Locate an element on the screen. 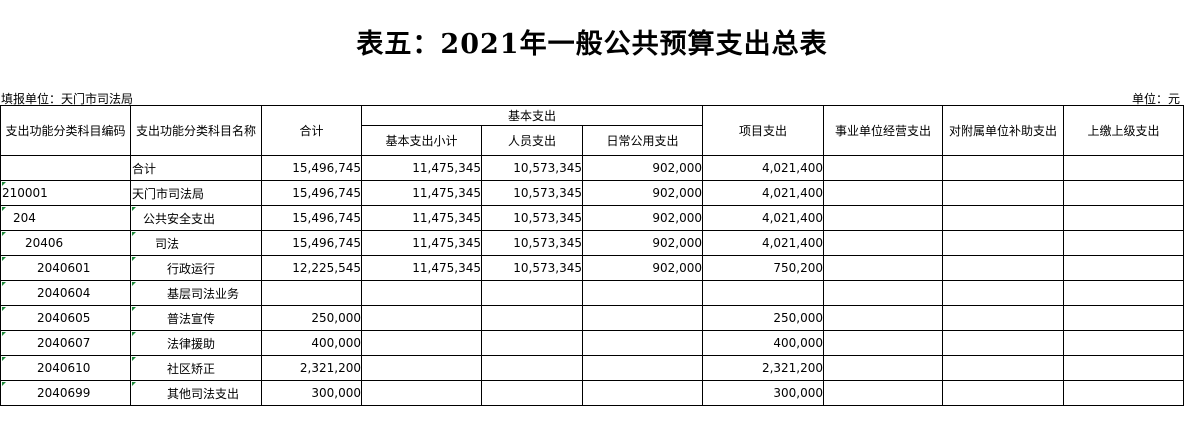 The width and height of the screenshot is (1184, 422). cell-total: 2,321,200 is located at coordinates (311, 368).